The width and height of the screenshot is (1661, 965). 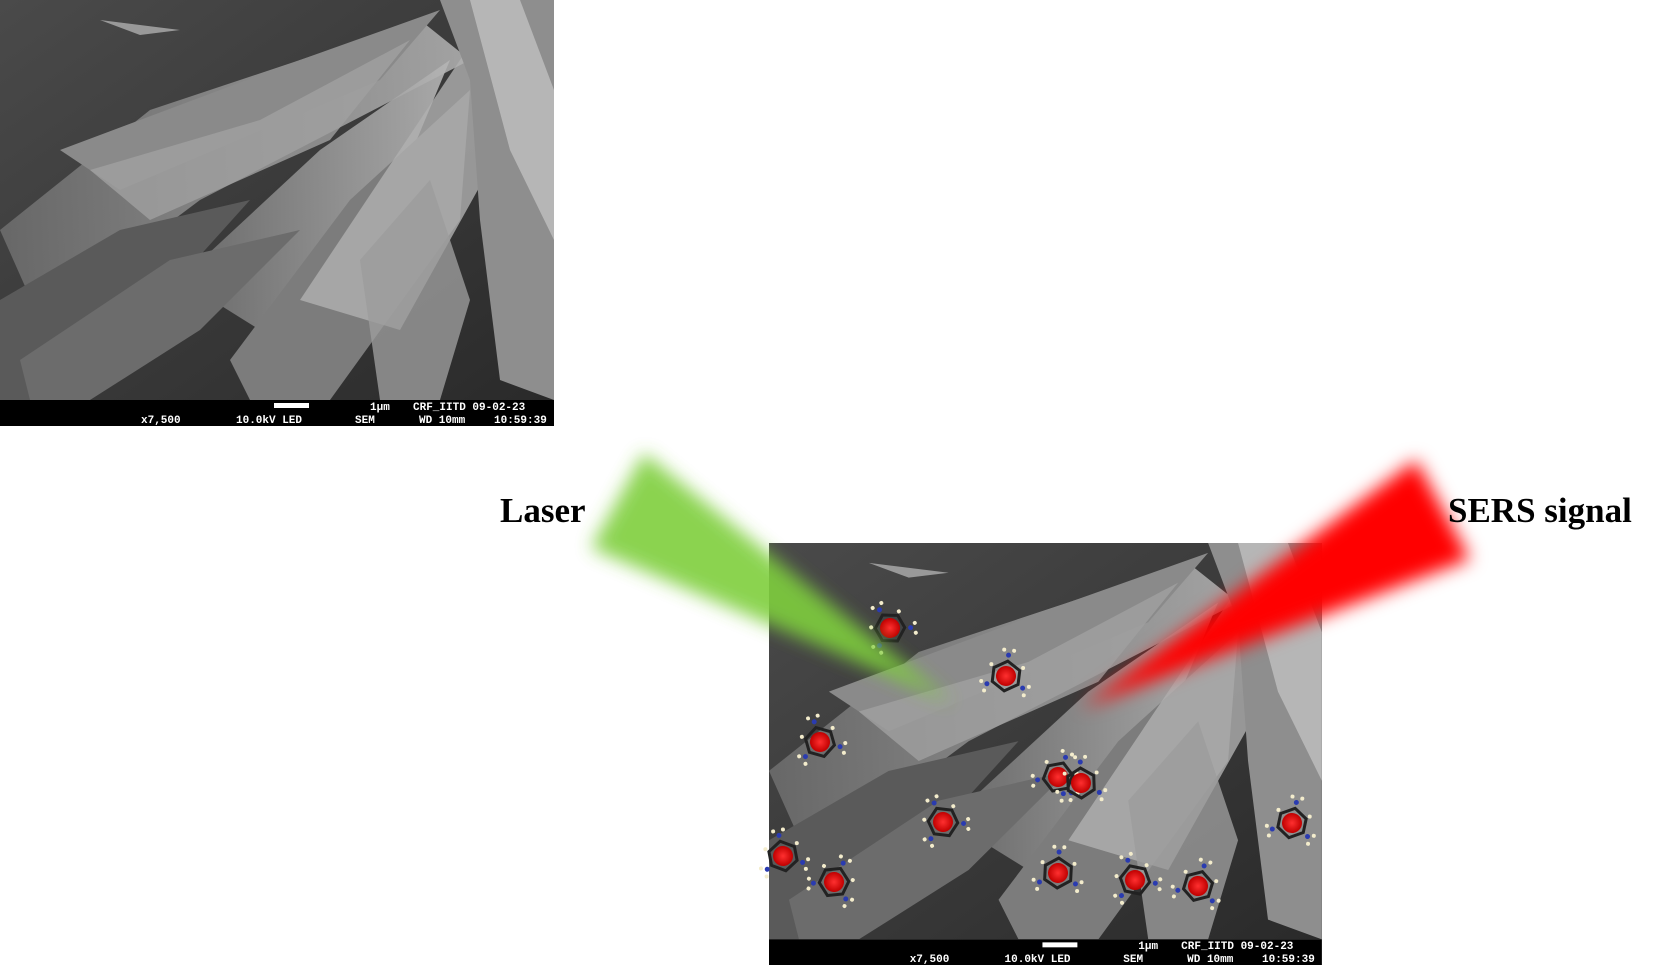 What do you see at coordinates (1275, 584) in the screenshot?
I see `sers-beam` at bounding box center [1275, 584].